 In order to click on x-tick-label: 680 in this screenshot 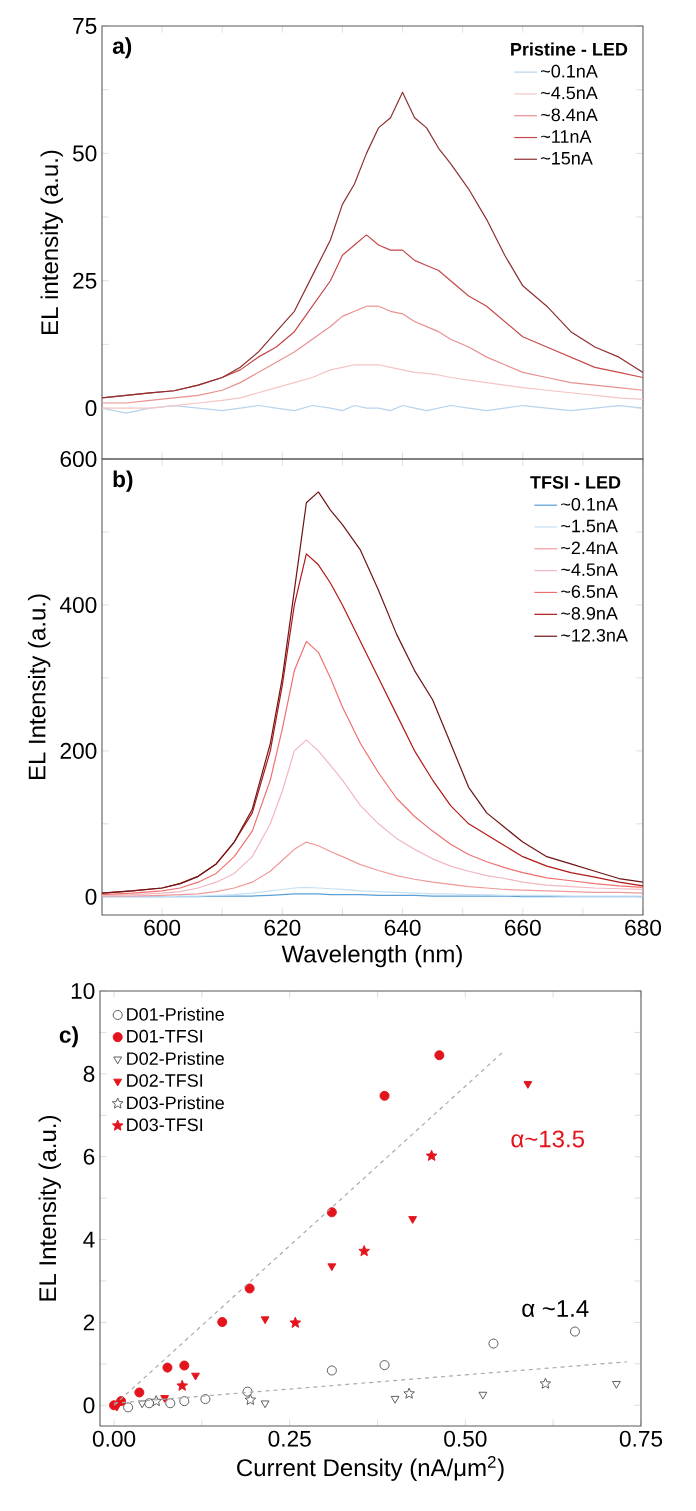, I will do `click(643, 927)`.